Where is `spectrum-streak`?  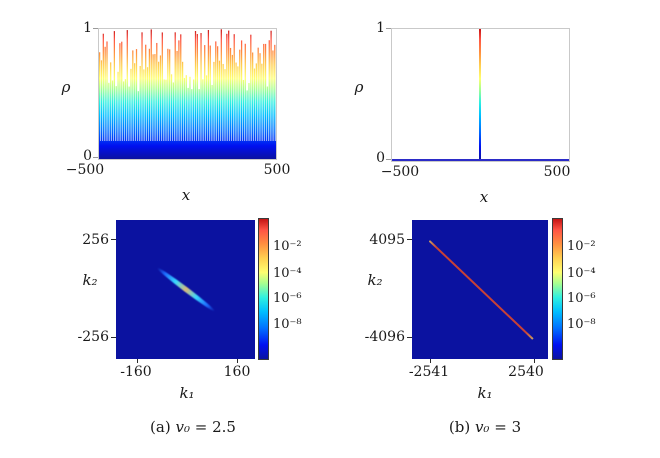 spectrum-streak is located at coordinates (186, 289).